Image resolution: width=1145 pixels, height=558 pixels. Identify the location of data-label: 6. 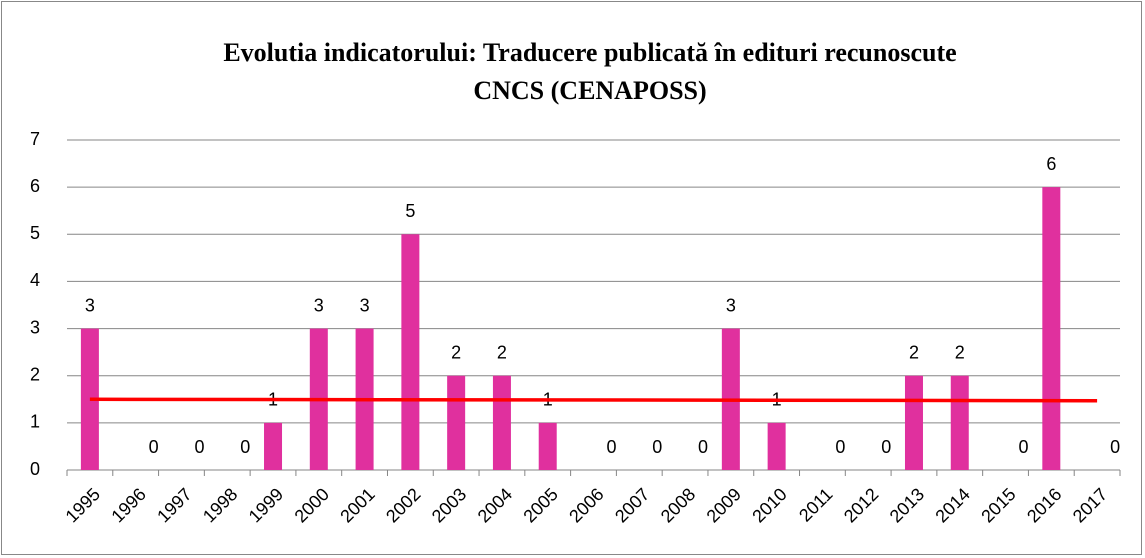
(1051, 164).